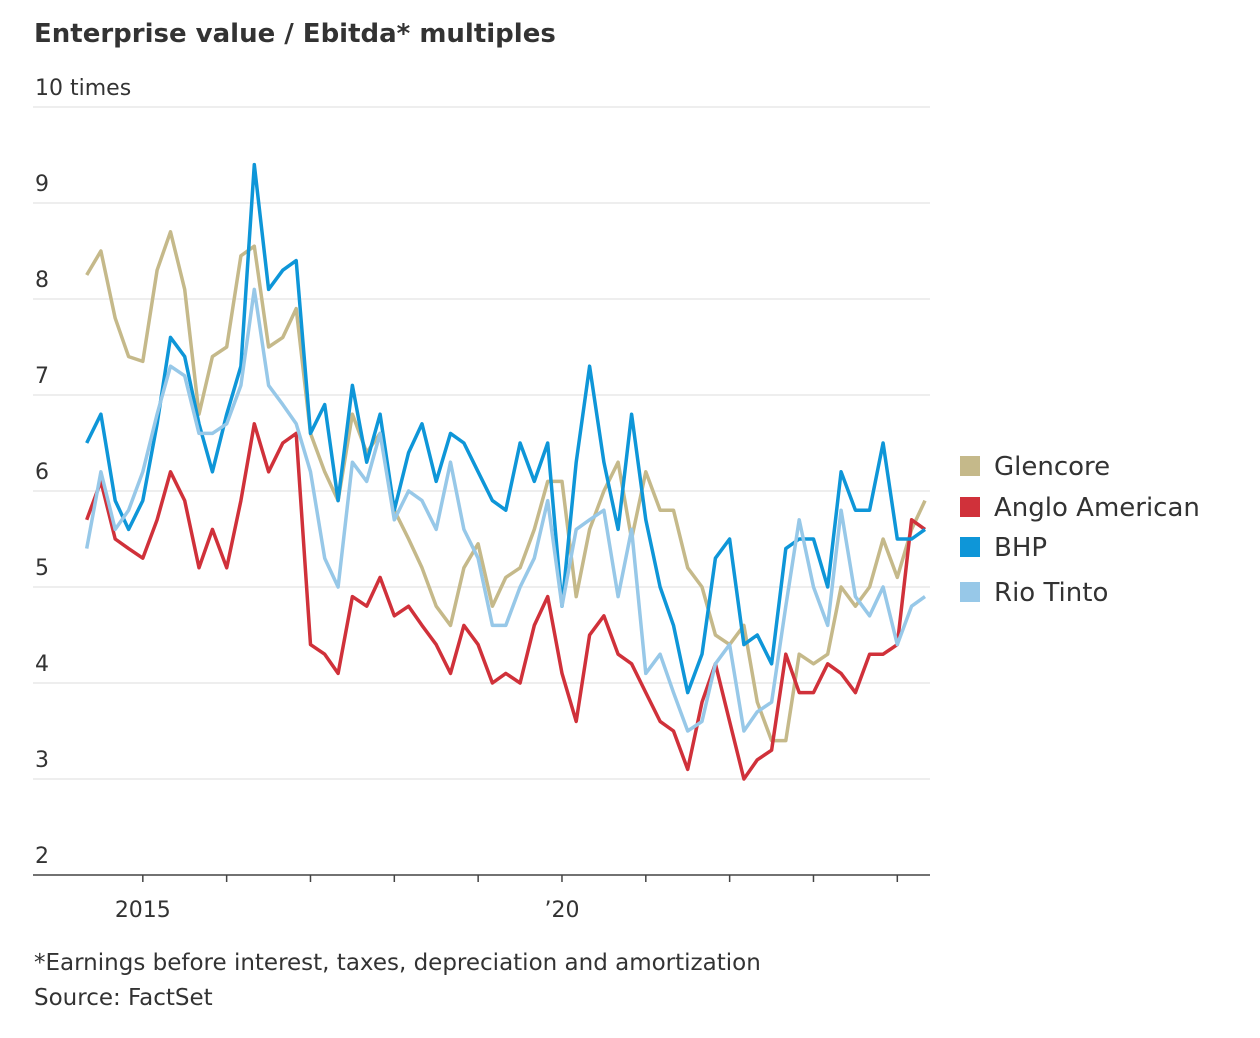 The width and height of the screenshot is (1260, 1038). What do you see at coordinates (42, 280) in the screenshot?
I see `y-tick-label: 8` at bounding box center [42, 280].